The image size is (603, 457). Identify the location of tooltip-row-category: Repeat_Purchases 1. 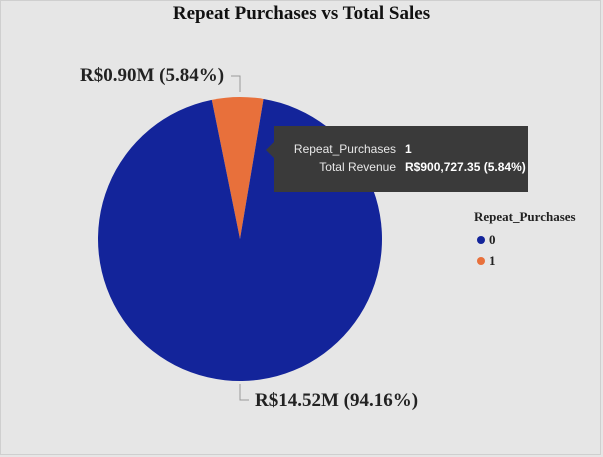
(409, 149).